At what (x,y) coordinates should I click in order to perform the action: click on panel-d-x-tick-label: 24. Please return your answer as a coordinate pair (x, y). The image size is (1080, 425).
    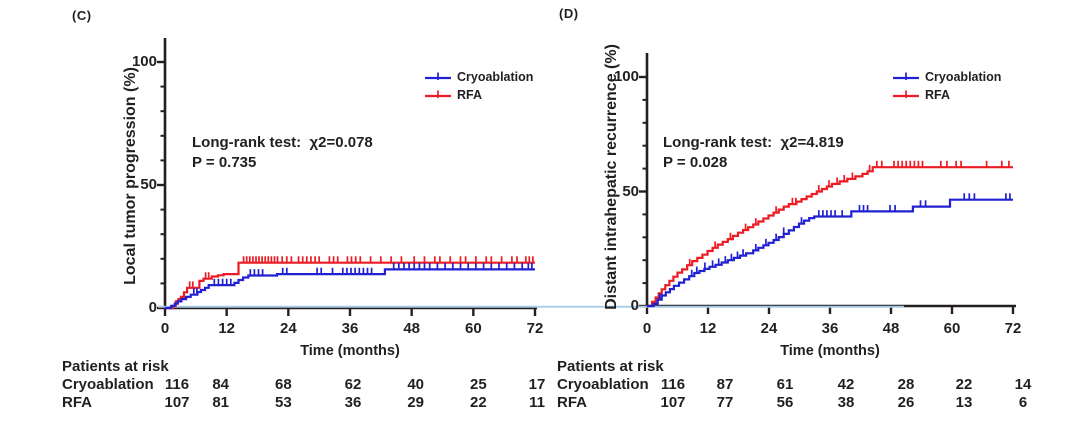
    Looking at the image, I should click on (769, 328).